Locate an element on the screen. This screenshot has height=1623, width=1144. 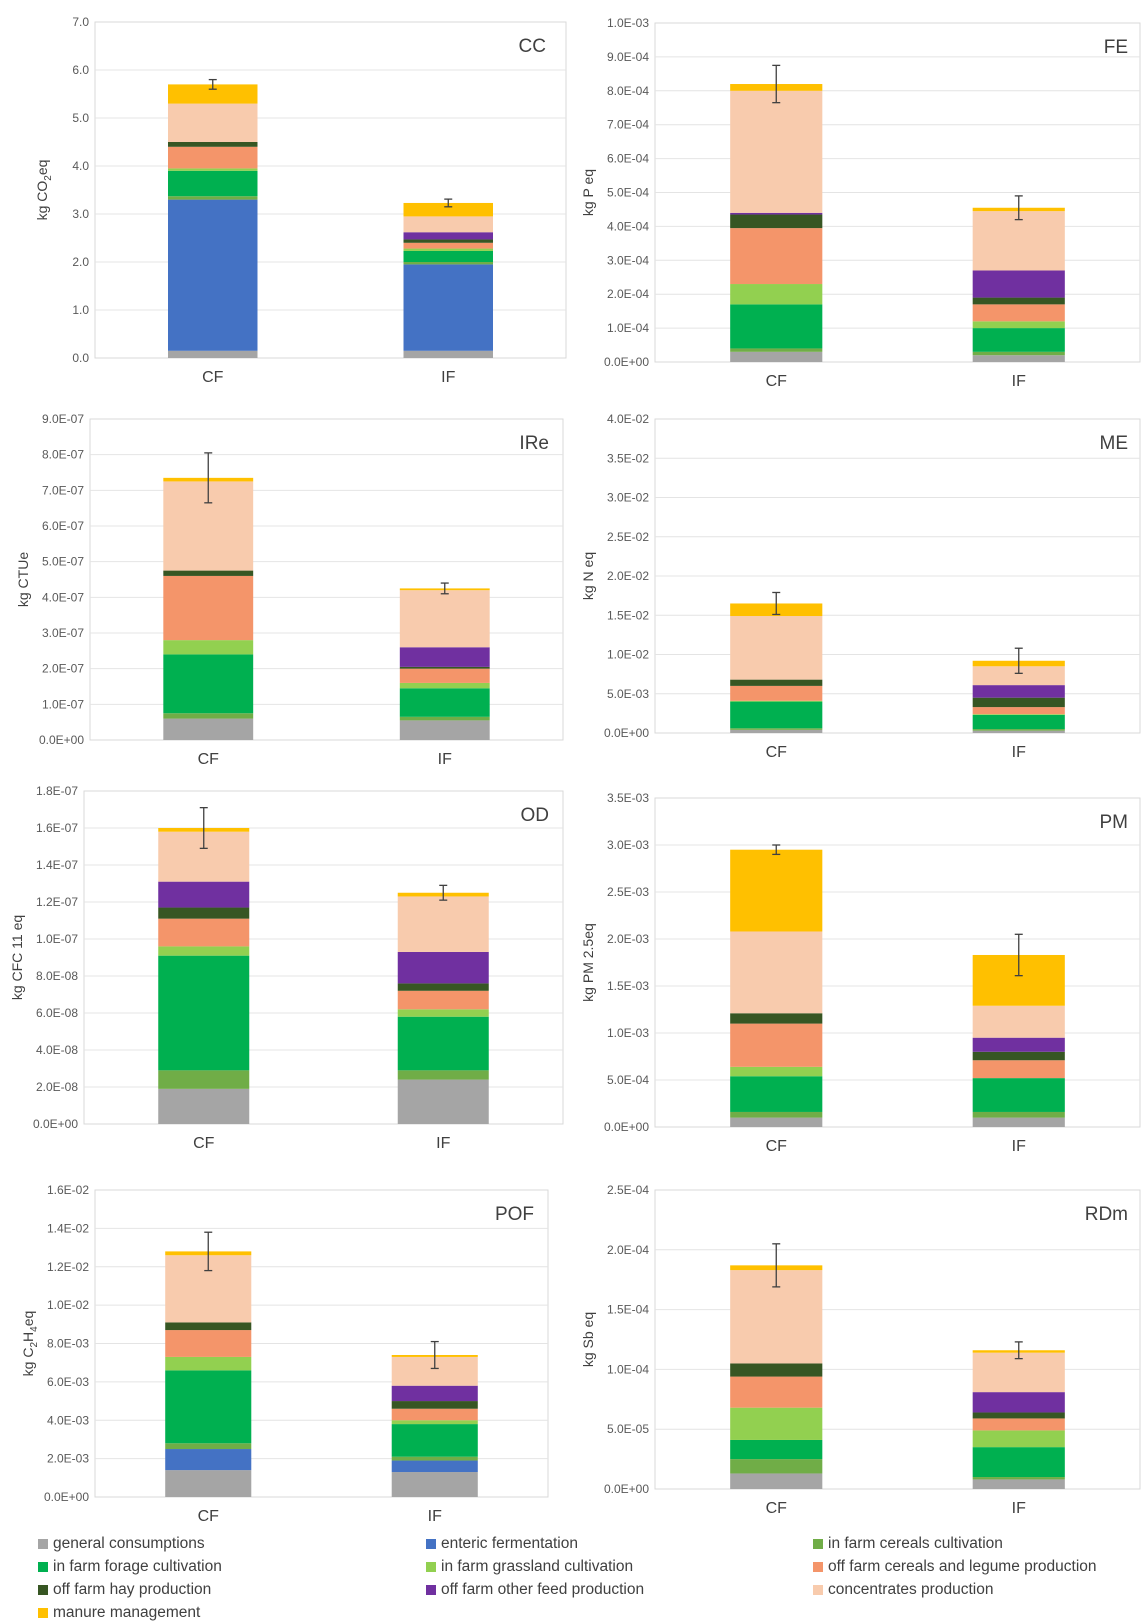
legend-item-fgc: in farm grassland cultivation is located at coordinates (529, 1567).